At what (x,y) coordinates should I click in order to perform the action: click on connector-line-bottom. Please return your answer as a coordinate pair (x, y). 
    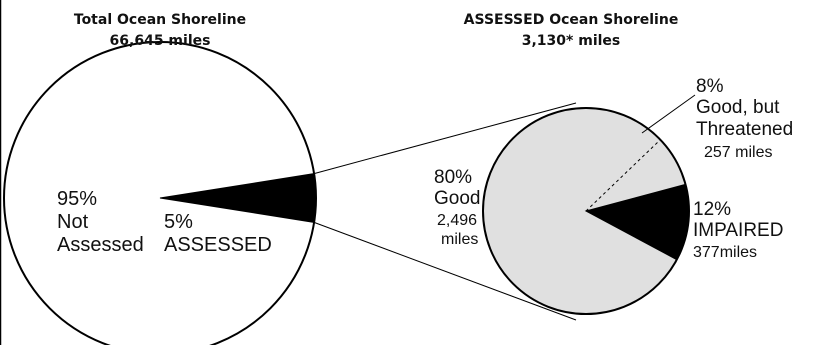
    Looking at the image, I should click on (445, 271).